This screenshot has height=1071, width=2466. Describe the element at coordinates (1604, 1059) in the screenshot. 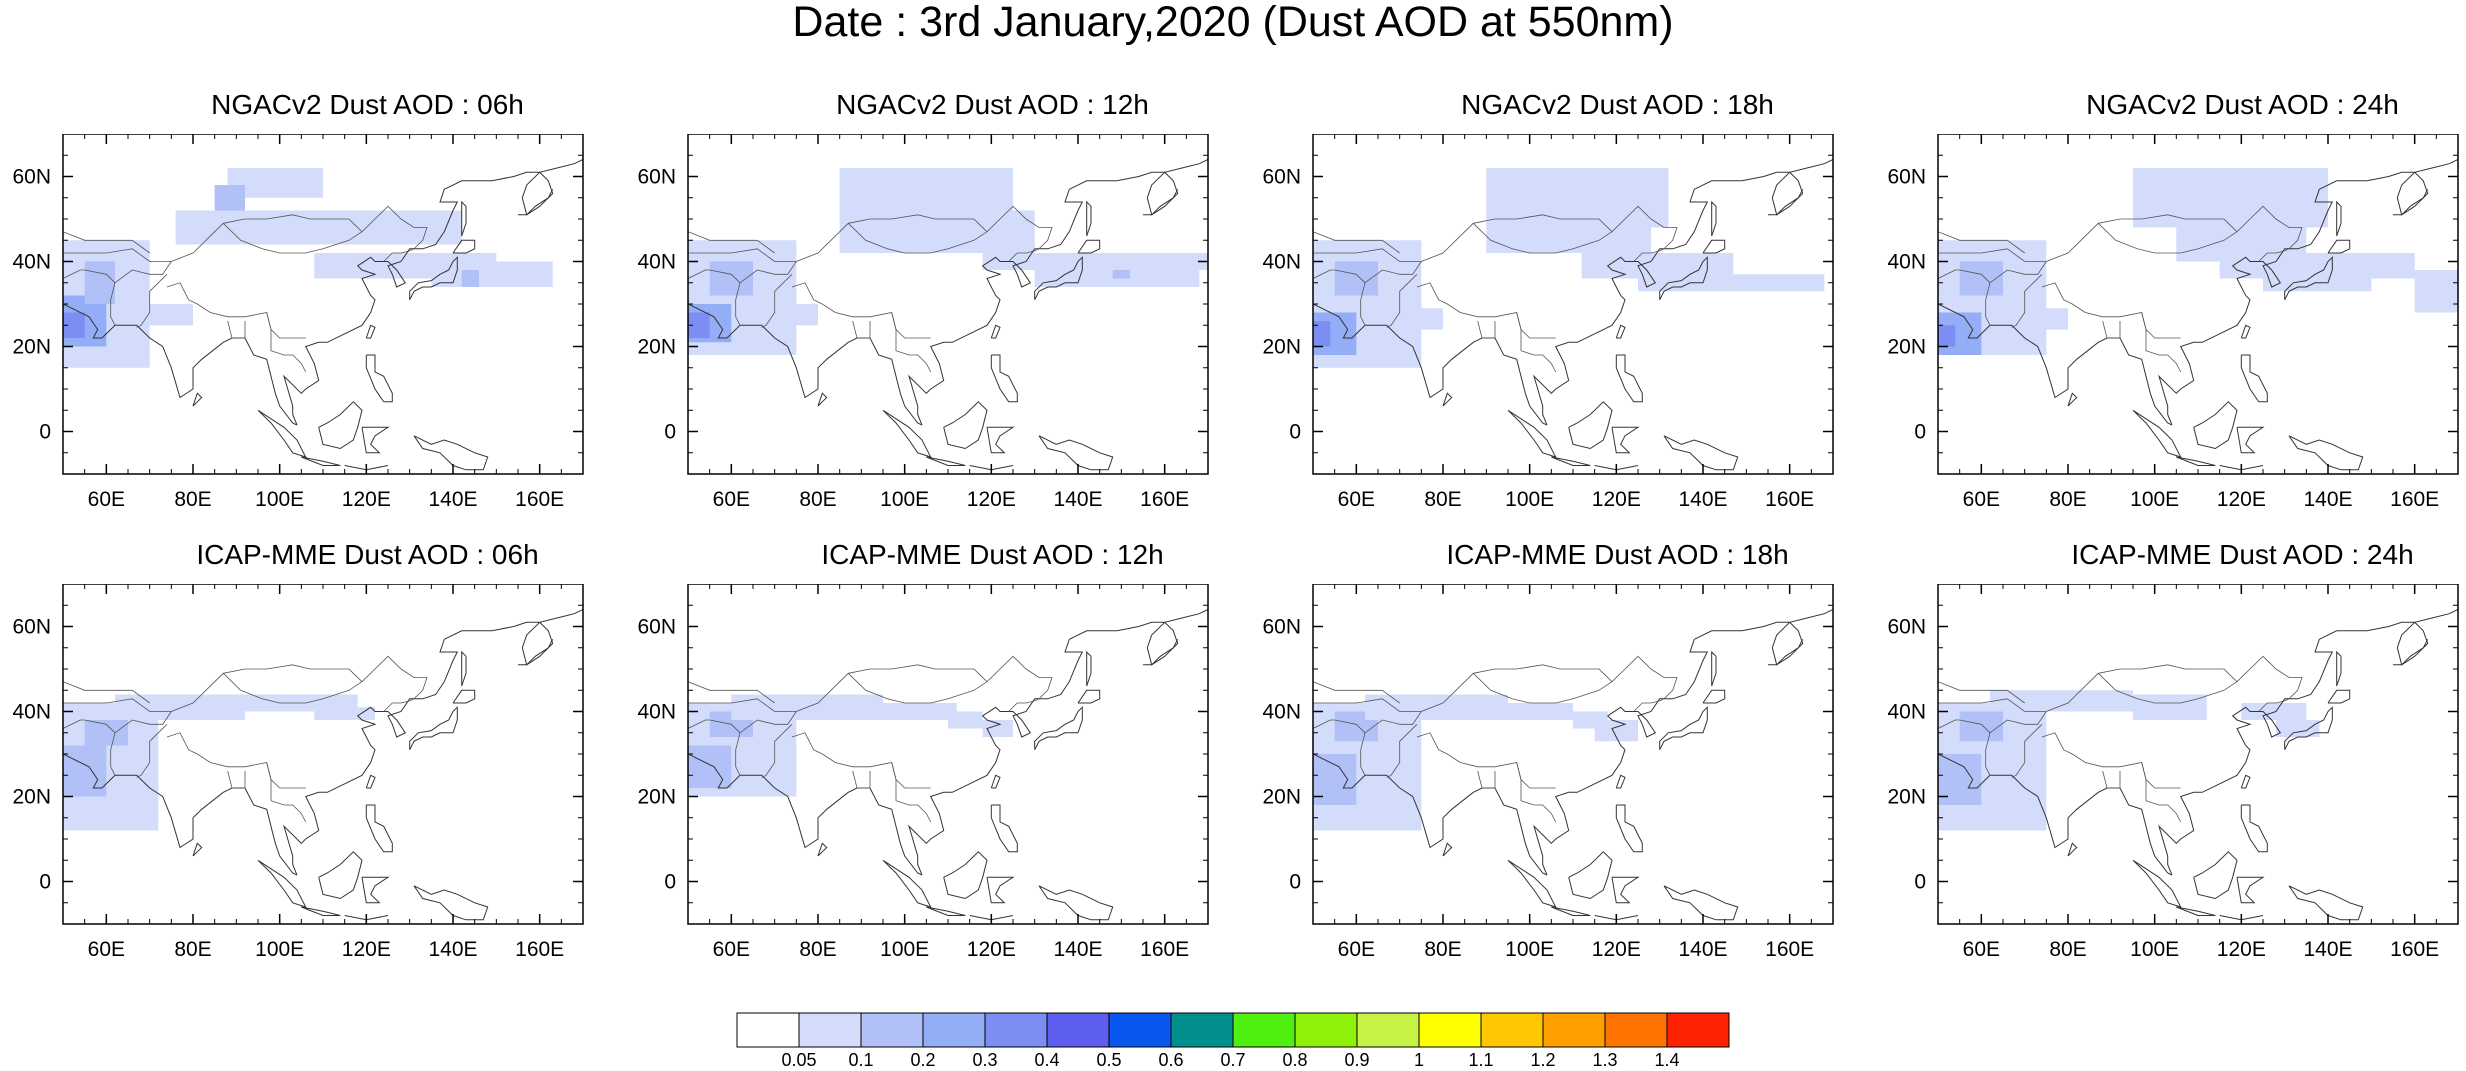

I see `colorbar-label: 1.3` at that location.